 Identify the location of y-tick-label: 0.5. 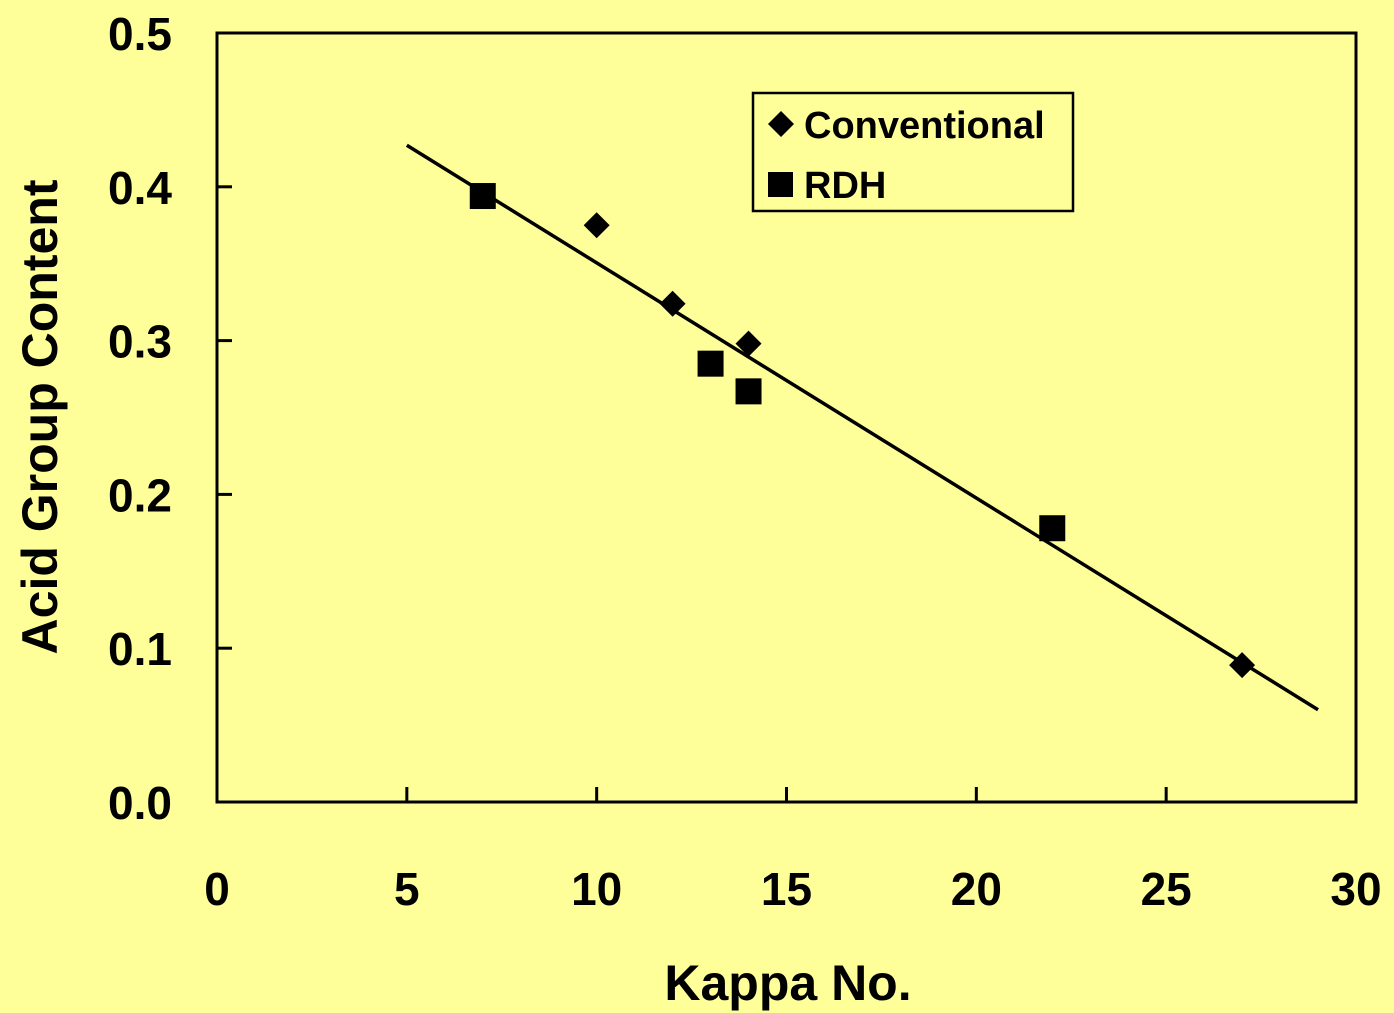
(140, 34).